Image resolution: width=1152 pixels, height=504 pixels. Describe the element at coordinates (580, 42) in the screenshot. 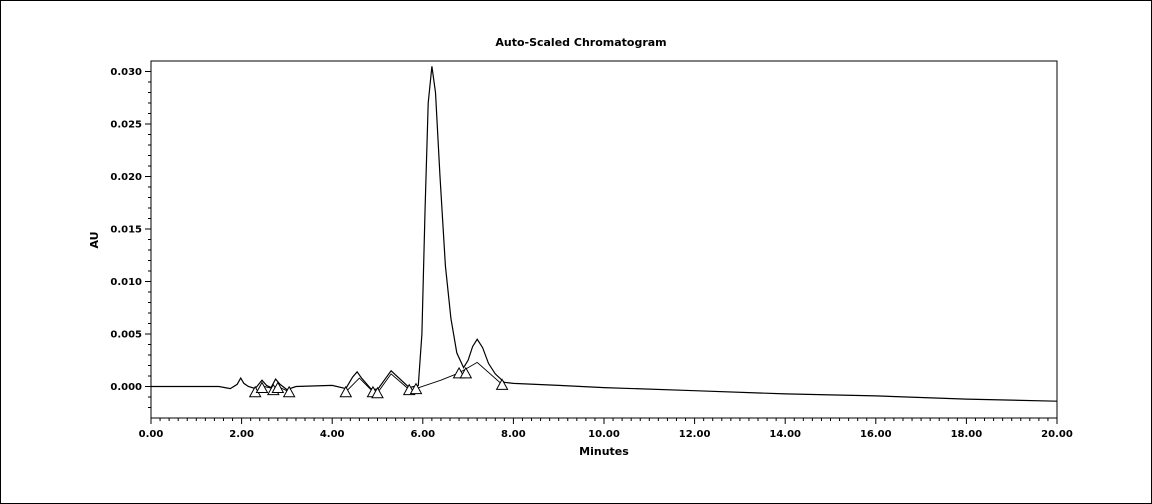

I see `chart-title: Auto-Scaled Chromatogram` at that location.